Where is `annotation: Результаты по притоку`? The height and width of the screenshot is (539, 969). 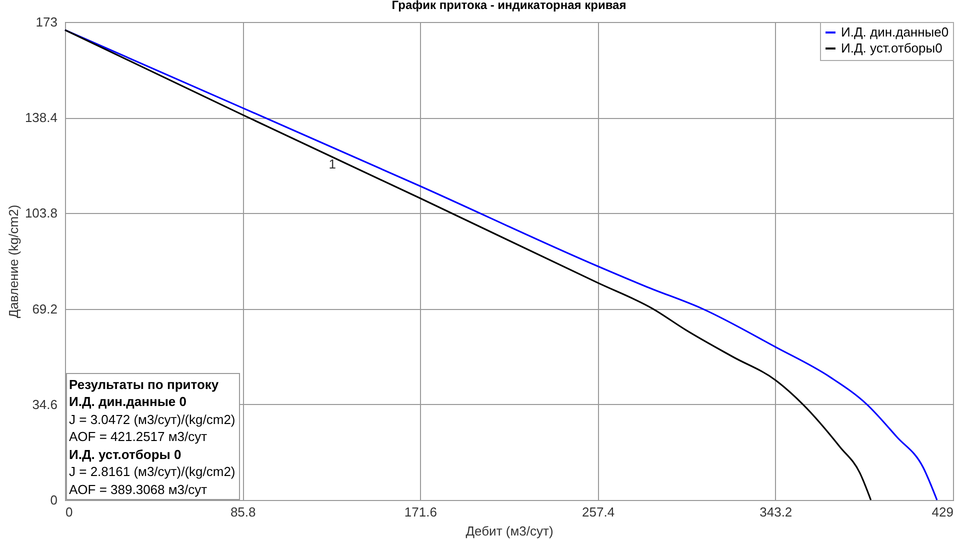
annotation: Результаты по притоку is located at coordinates (144, 384).